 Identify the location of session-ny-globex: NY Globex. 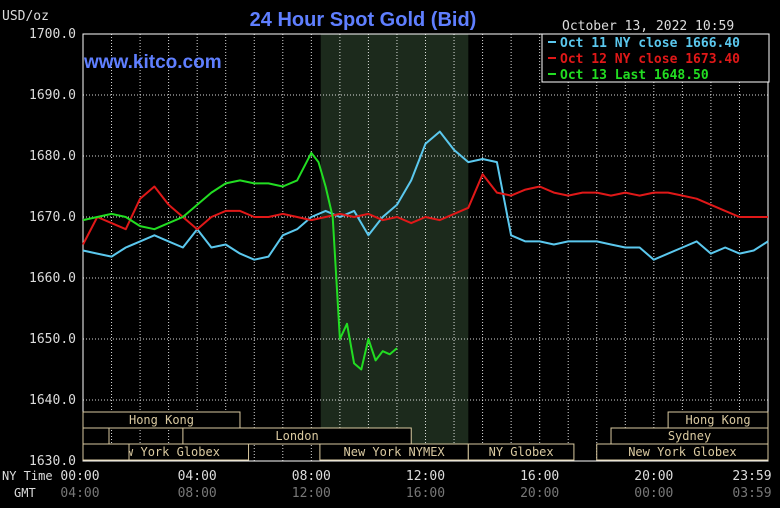
(521, 452).